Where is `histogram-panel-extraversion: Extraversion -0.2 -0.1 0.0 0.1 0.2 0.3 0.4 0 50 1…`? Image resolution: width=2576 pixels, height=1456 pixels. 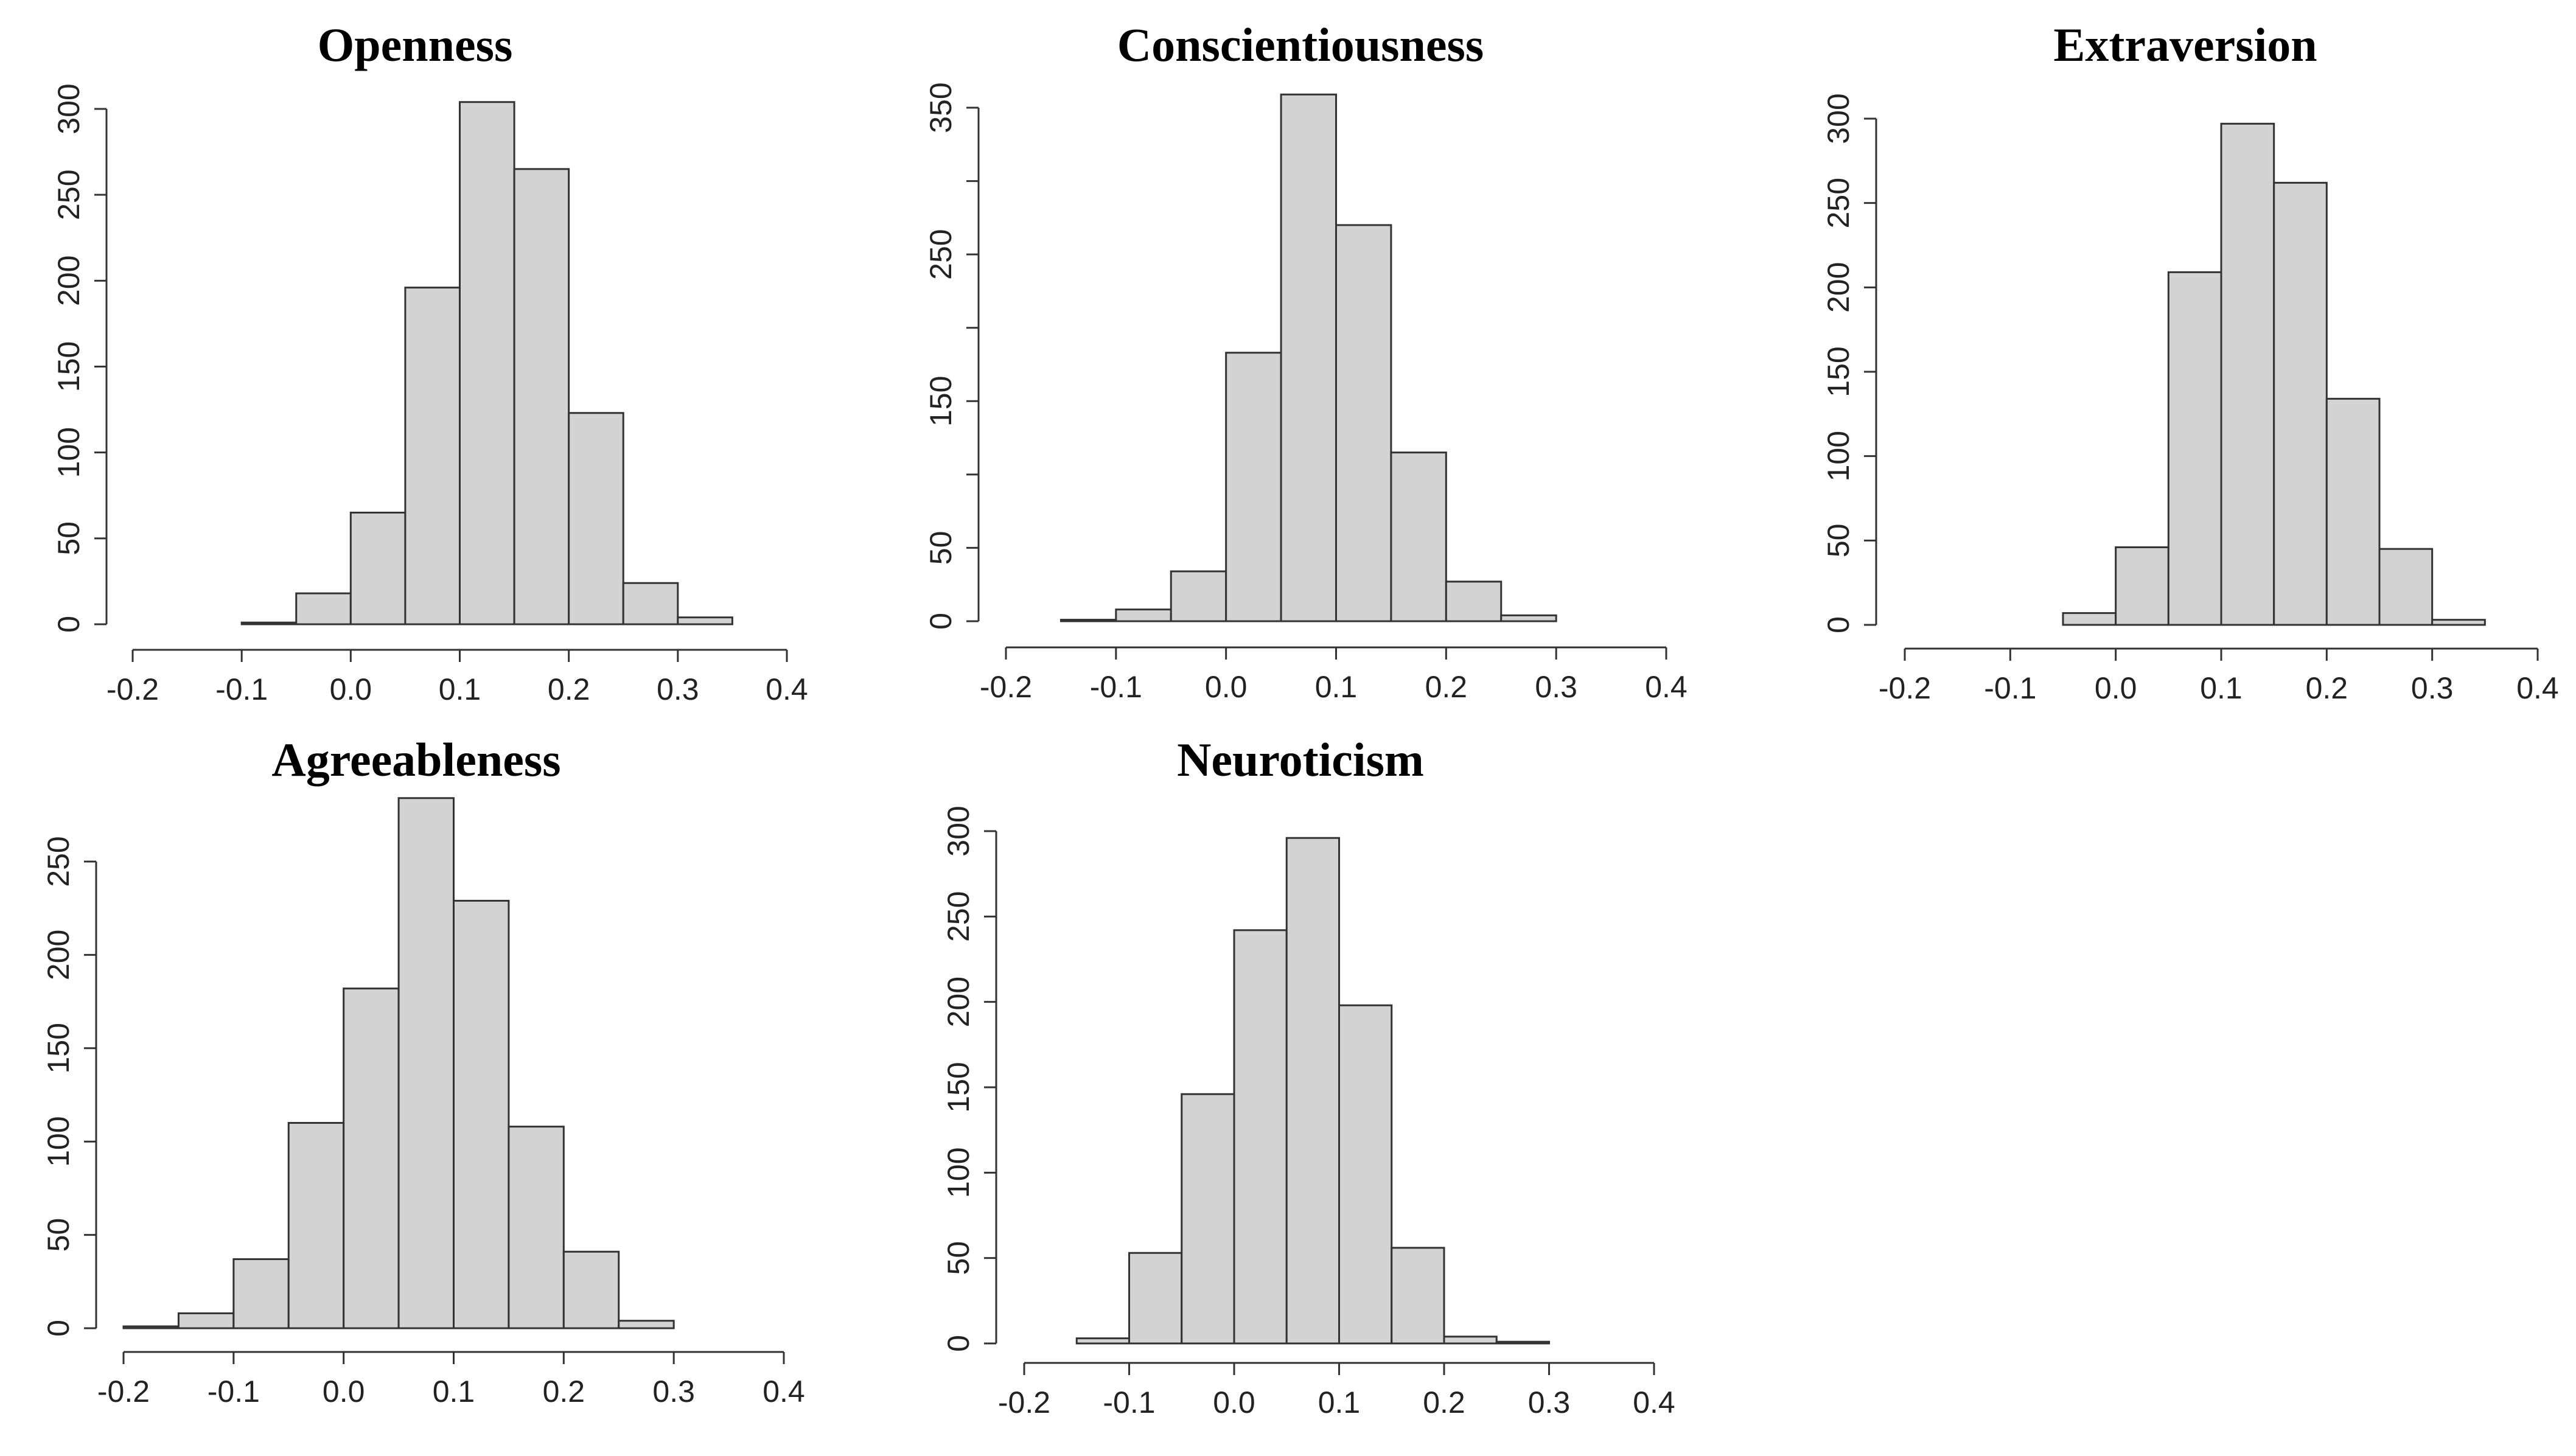 histogram-panel-extraversion: Extraversion -0.2 -0.1 0.0 0.1 0.2 0.3 0.4 0 50 1… is located at coordinates (2190, 361).